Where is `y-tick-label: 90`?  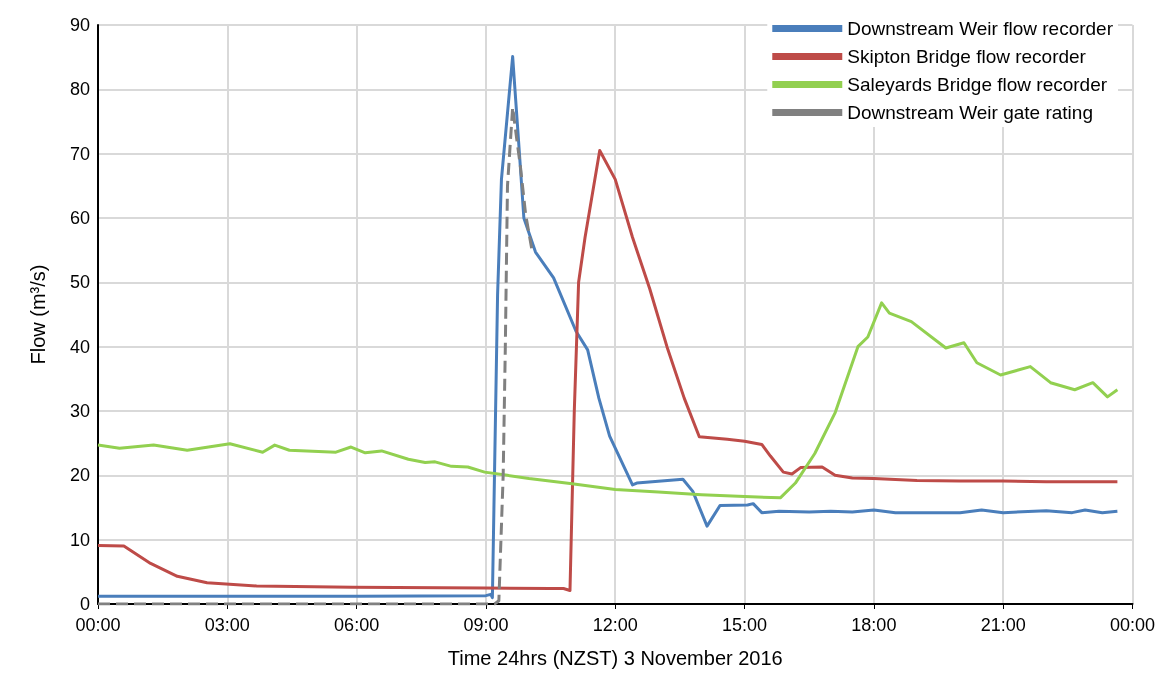 y-tick-label: 90 is located at coordinates (79, 25).